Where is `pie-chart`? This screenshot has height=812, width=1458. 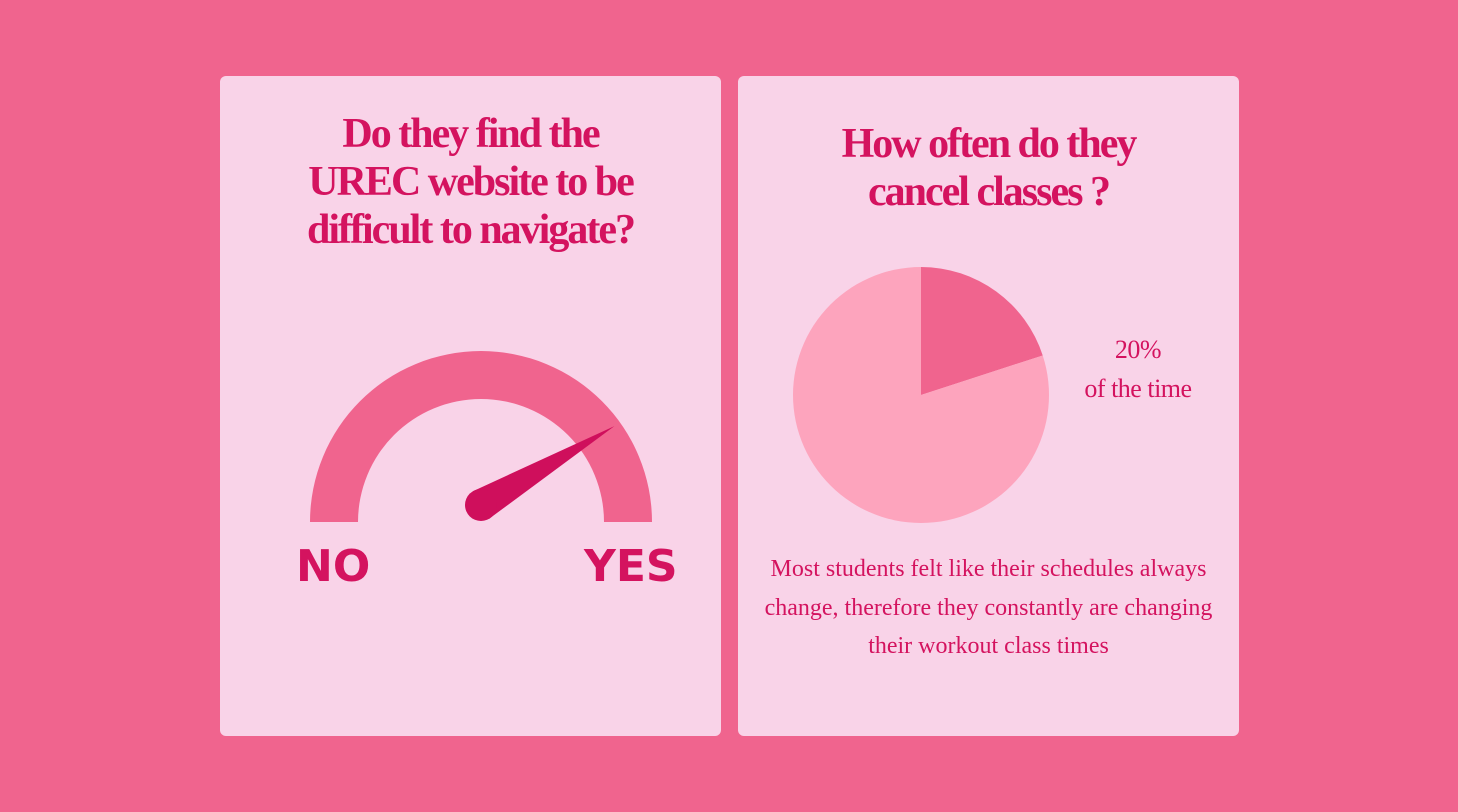
pie-chart is located at coordinates (921, 395).